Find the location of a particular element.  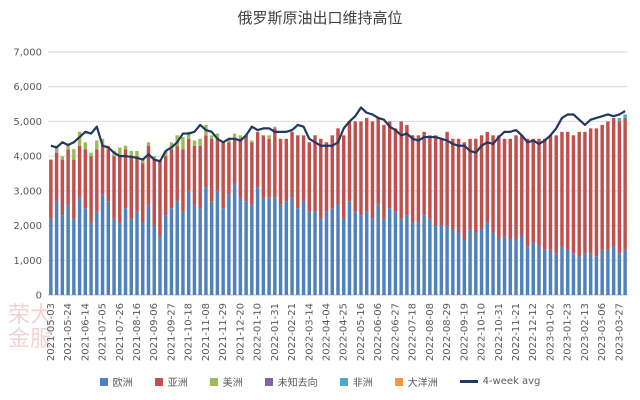

x-tick-label: 2021-09-27 is located at coordinates (171, 332).